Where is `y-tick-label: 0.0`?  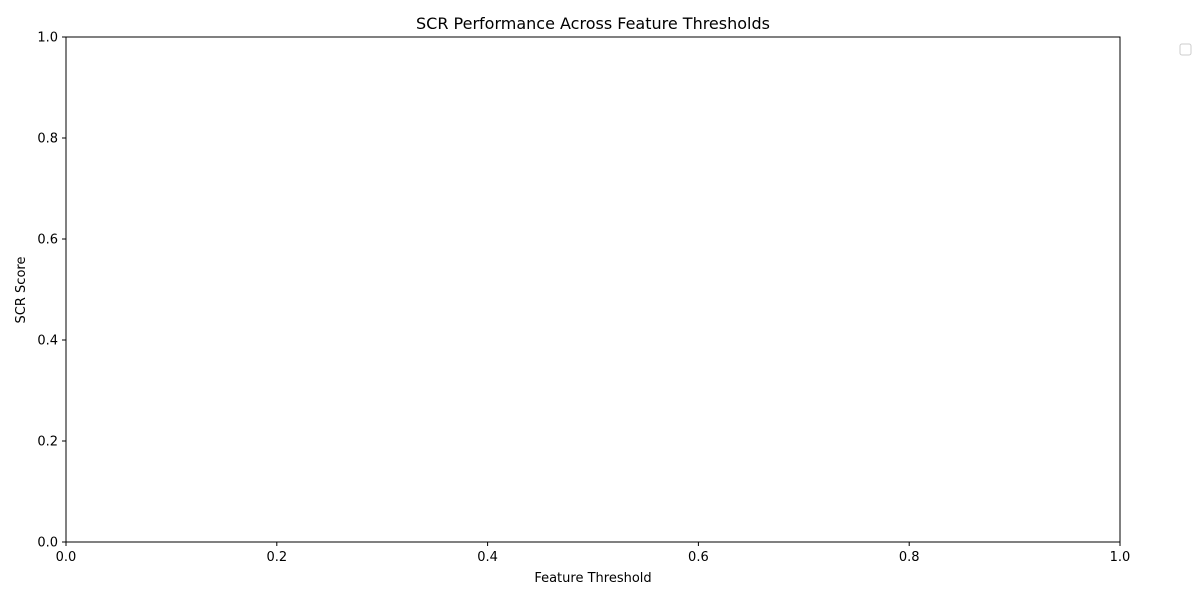
y-tick-label: 0.0 is located at coordinates (47, 543).